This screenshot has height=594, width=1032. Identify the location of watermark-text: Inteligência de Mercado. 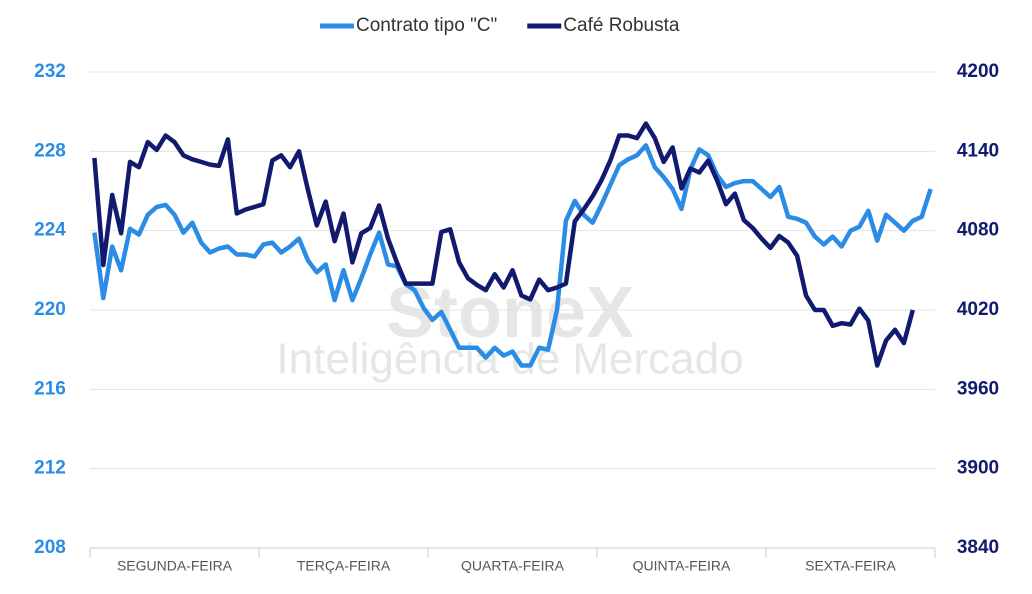
(509, 359).